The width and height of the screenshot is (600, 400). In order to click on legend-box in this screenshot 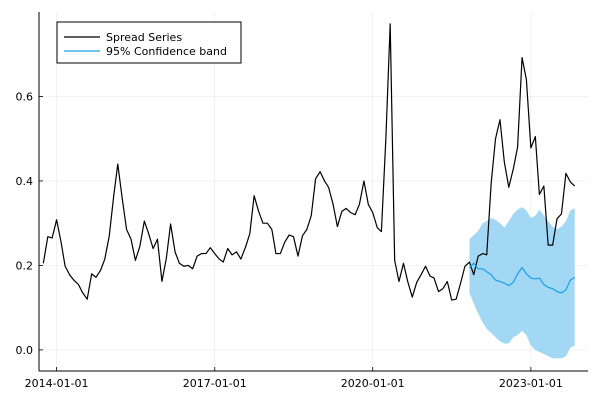, I will do `click(149, 42)`.